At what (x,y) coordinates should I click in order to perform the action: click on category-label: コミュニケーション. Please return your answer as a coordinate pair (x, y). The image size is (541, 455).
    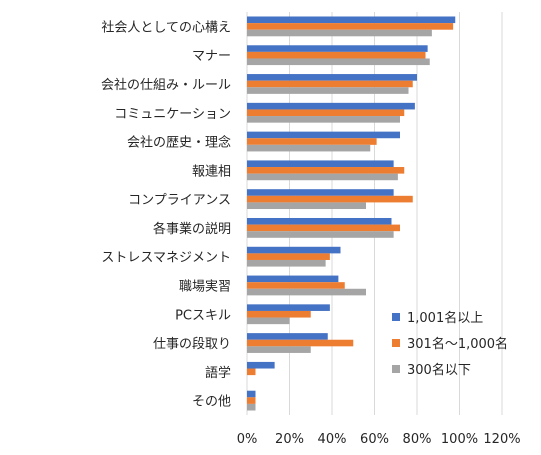
    Looking at the image, I should click on (172, 114).